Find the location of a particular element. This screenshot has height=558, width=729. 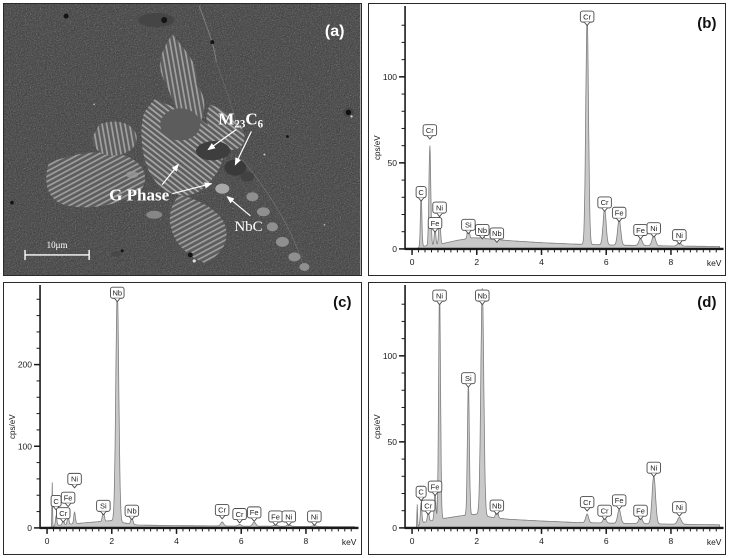

nbc-label: NbC is located at coordinates (248, 227).